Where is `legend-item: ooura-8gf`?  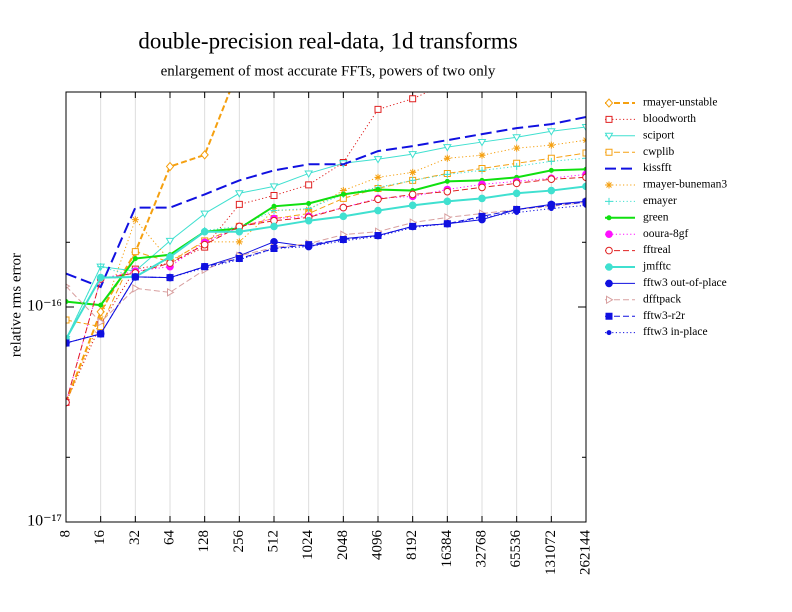 legend-item: ooura-8gf is located at coordinates (647, 234).